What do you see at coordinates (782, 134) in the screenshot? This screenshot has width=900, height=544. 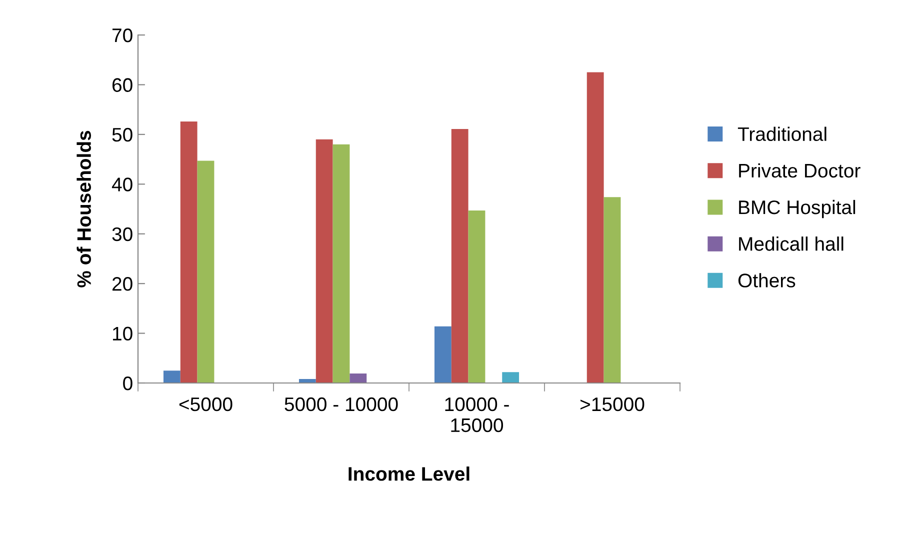 I see `legend-label: Traditional` at bounding box center [782, 134].